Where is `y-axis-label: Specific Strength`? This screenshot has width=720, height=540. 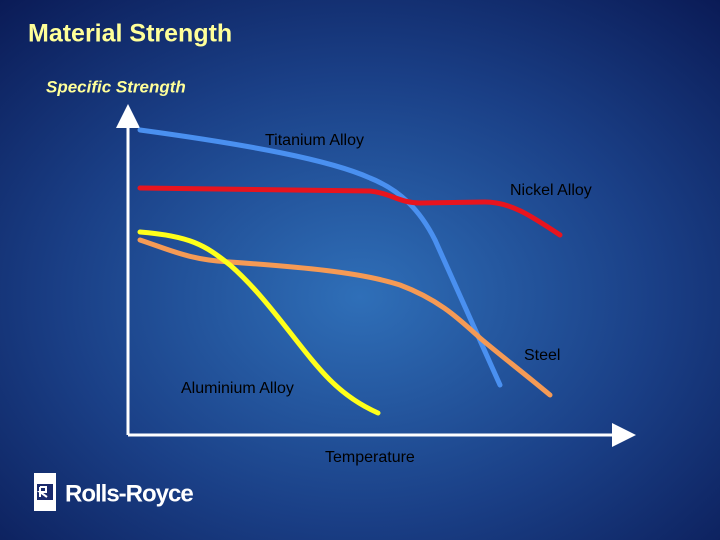
y-axis-label: Specific Strength is located at coordinates (116, 86).